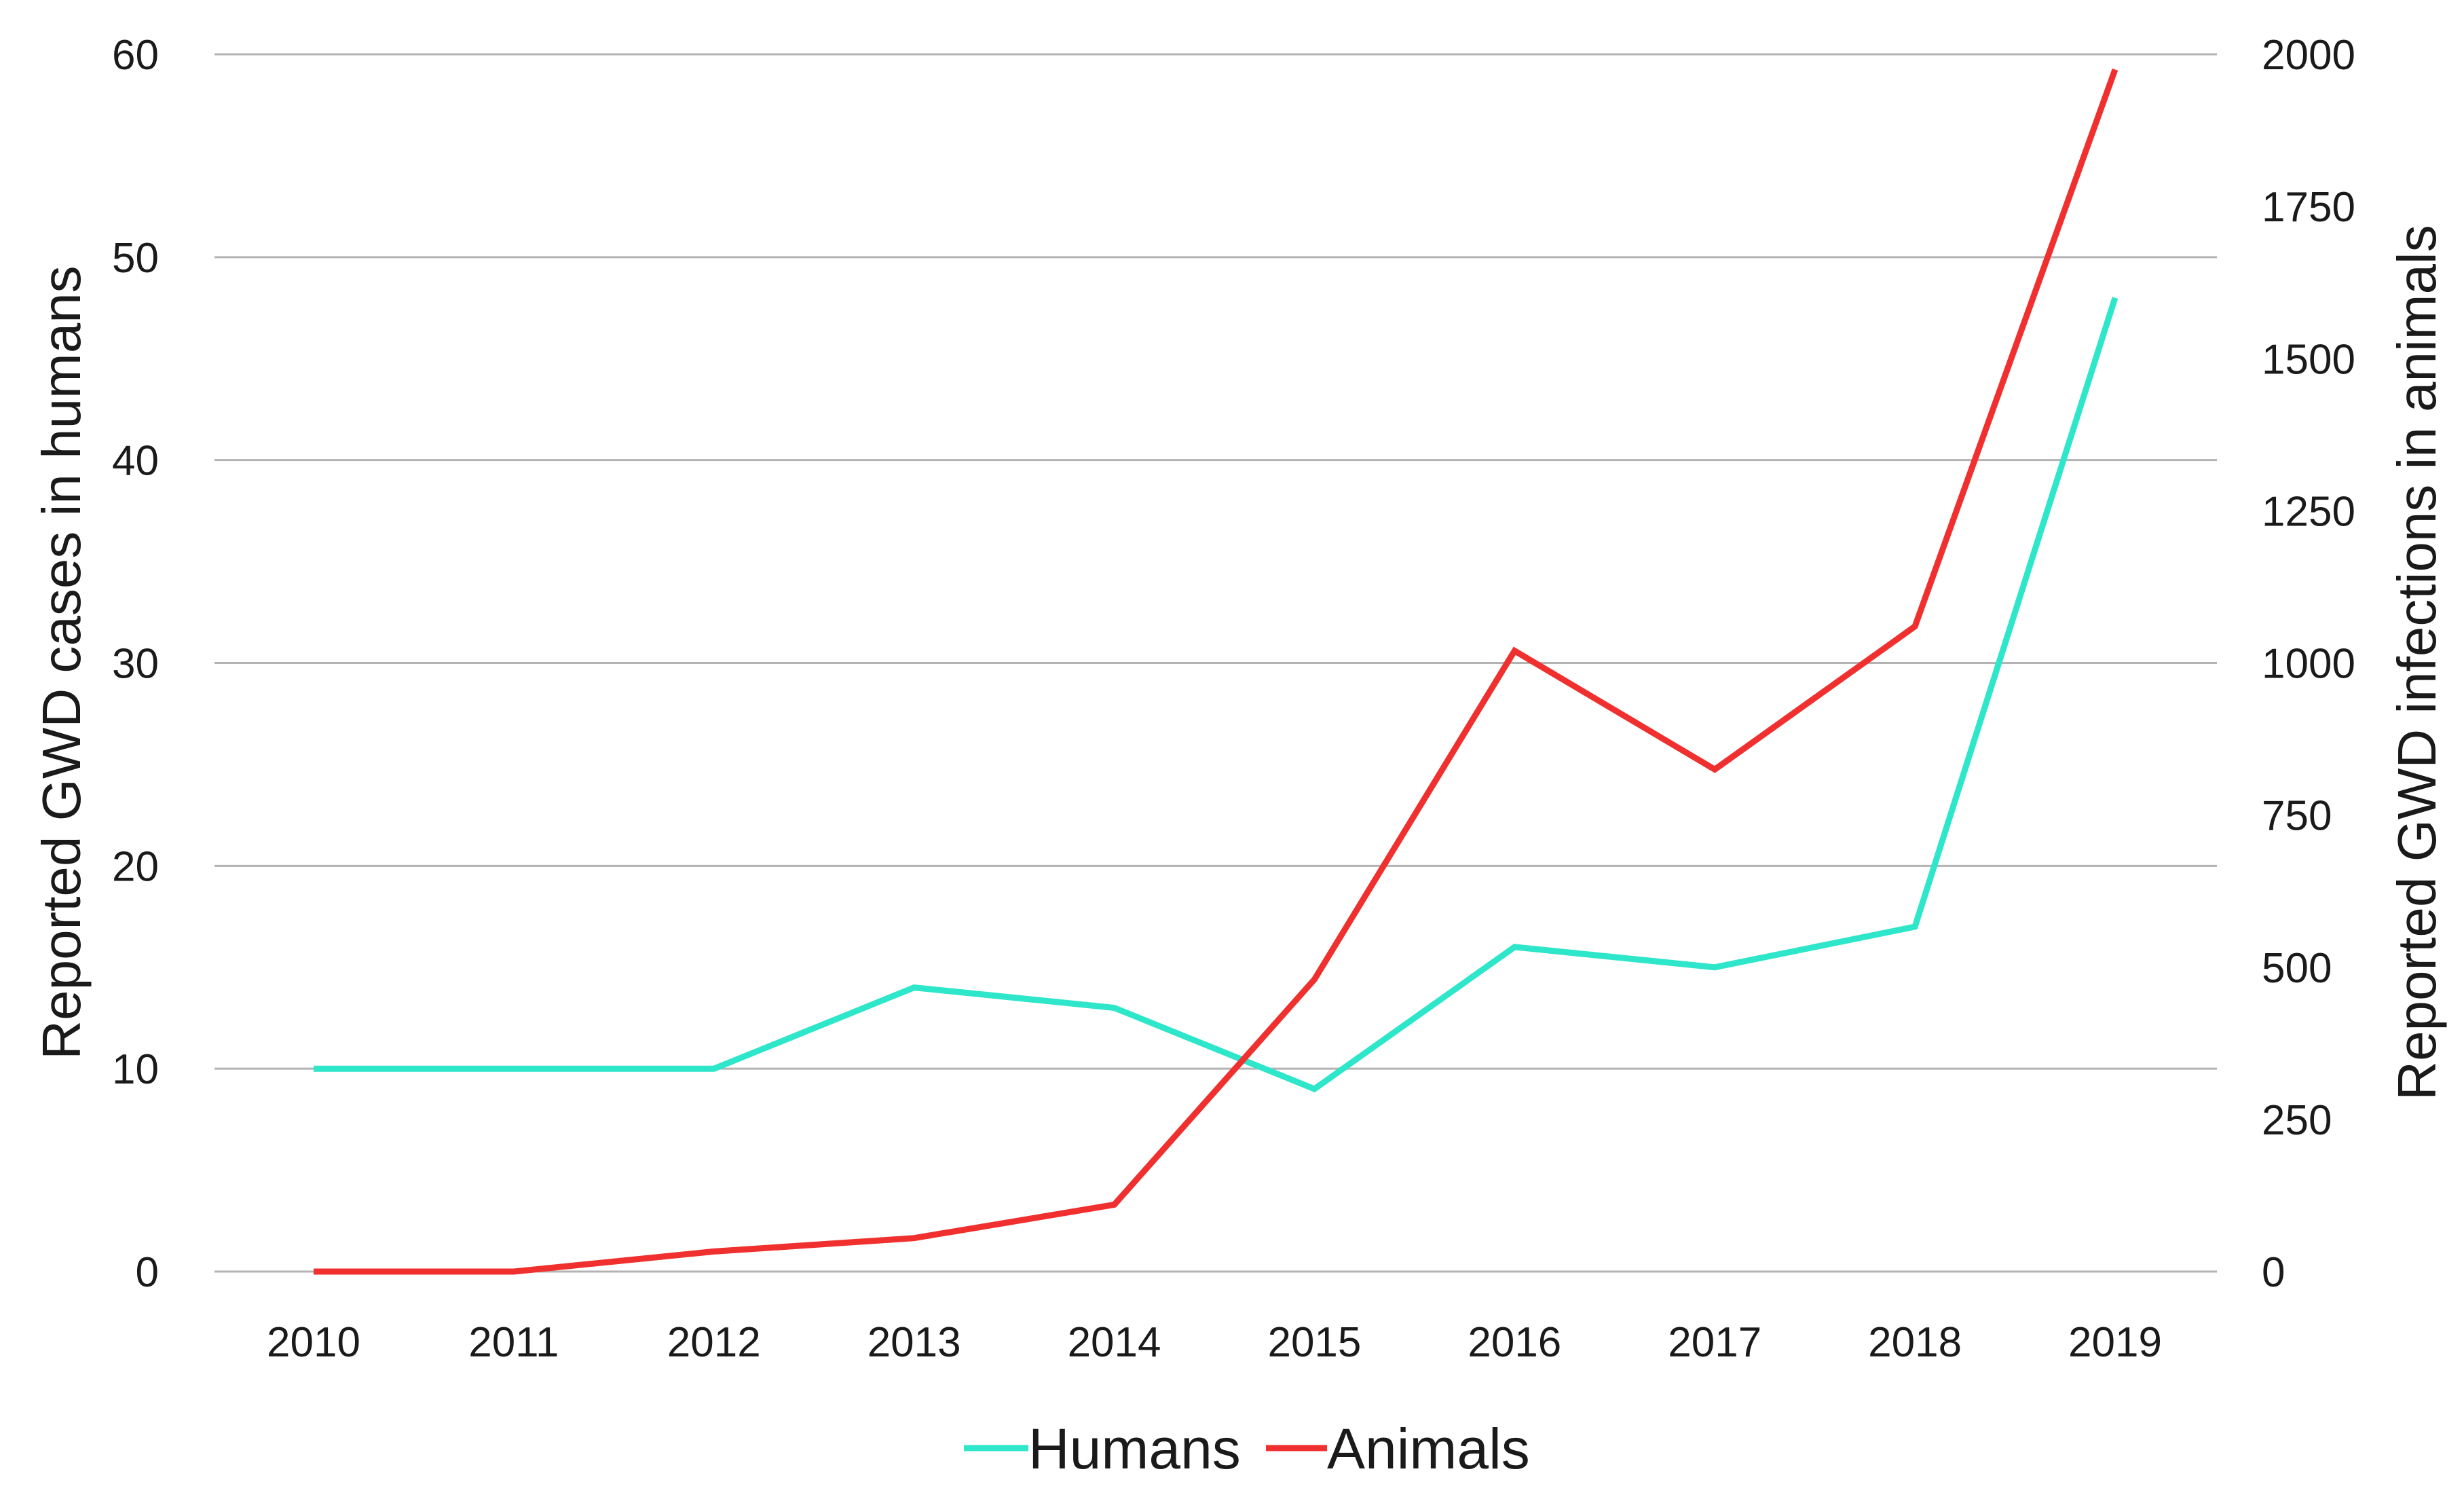 The width and height of the screenshot is (2464, 1499). What do you see at coordinates (1715, 1343) in the screenshot?
I see `x-tick-label: 2017` at bounding box center [1715, 1343].